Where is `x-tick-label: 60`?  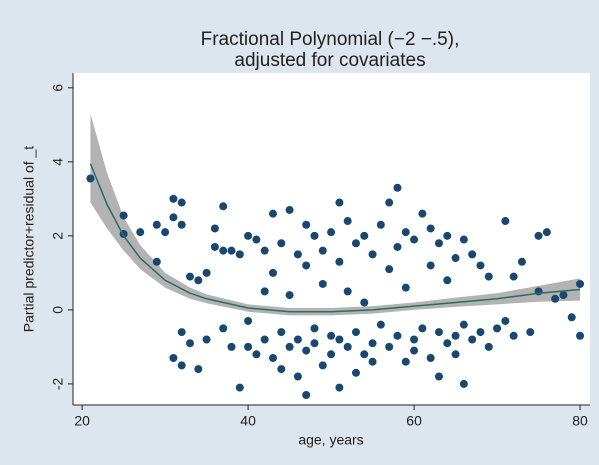 x-tick-label: 60 is located at coordinates (414, 421).